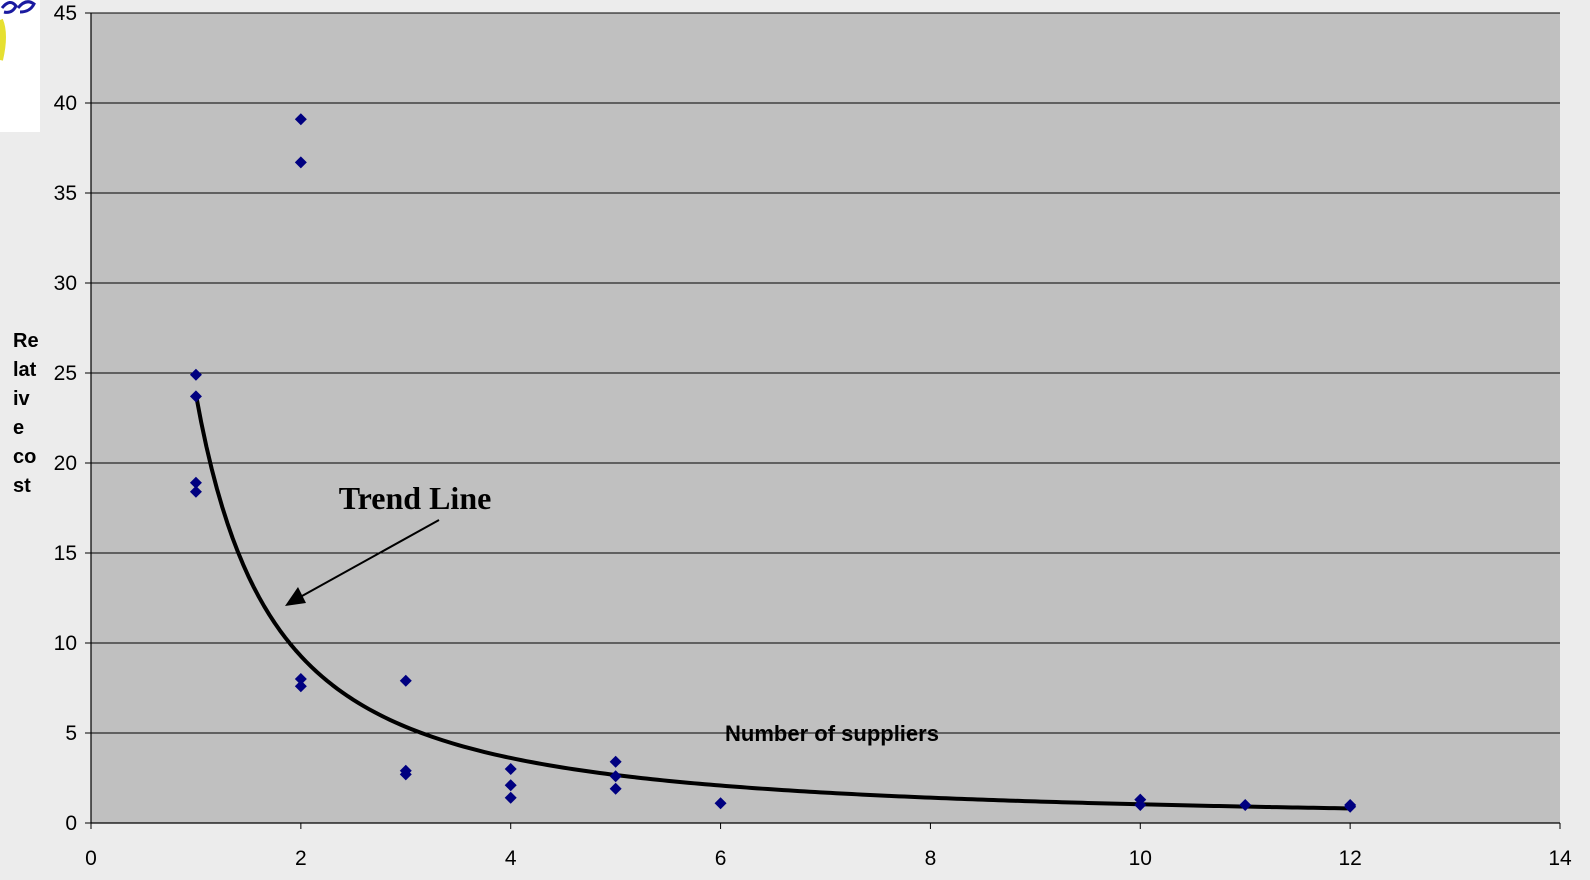  What do you see at coordinates (65, 13) in the screenshot?
I see `y-tick-label: 45` at bounding box center [65, 13].